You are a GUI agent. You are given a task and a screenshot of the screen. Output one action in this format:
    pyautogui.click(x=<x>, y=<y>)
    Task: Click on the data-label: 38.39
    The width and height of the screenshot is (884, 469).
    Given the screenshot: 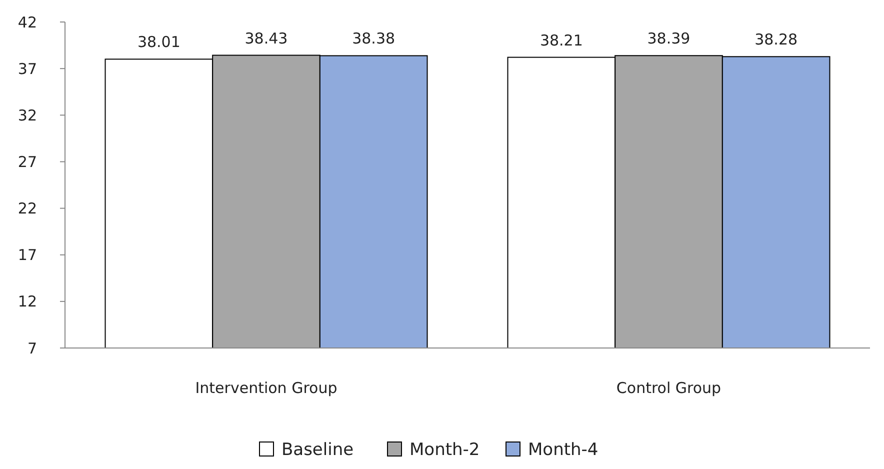 What is the action you would take?
    pyautogui.click(x=668, y=39)
    